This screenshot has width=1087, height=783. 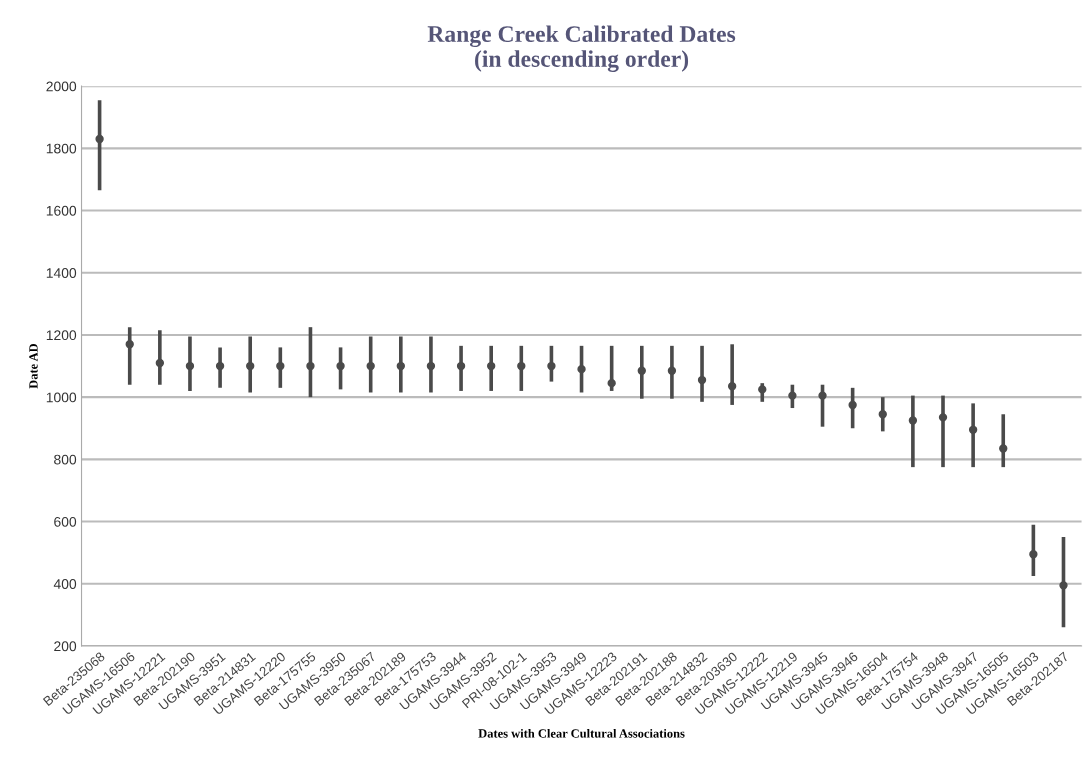 I want to click on y-tick-label: 200, so click(x=65, y=646).